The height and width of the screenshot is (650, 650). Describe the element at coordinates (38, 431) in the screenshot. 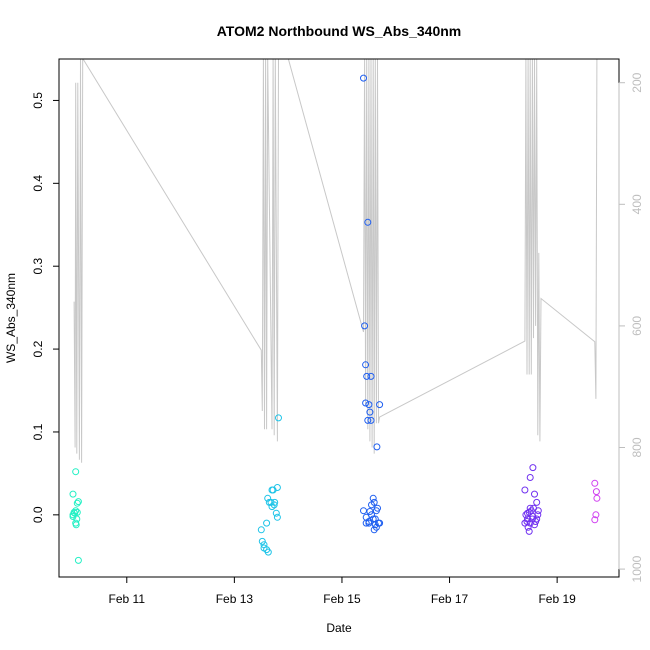

I see `y-tick-label: 0.1` at that location.